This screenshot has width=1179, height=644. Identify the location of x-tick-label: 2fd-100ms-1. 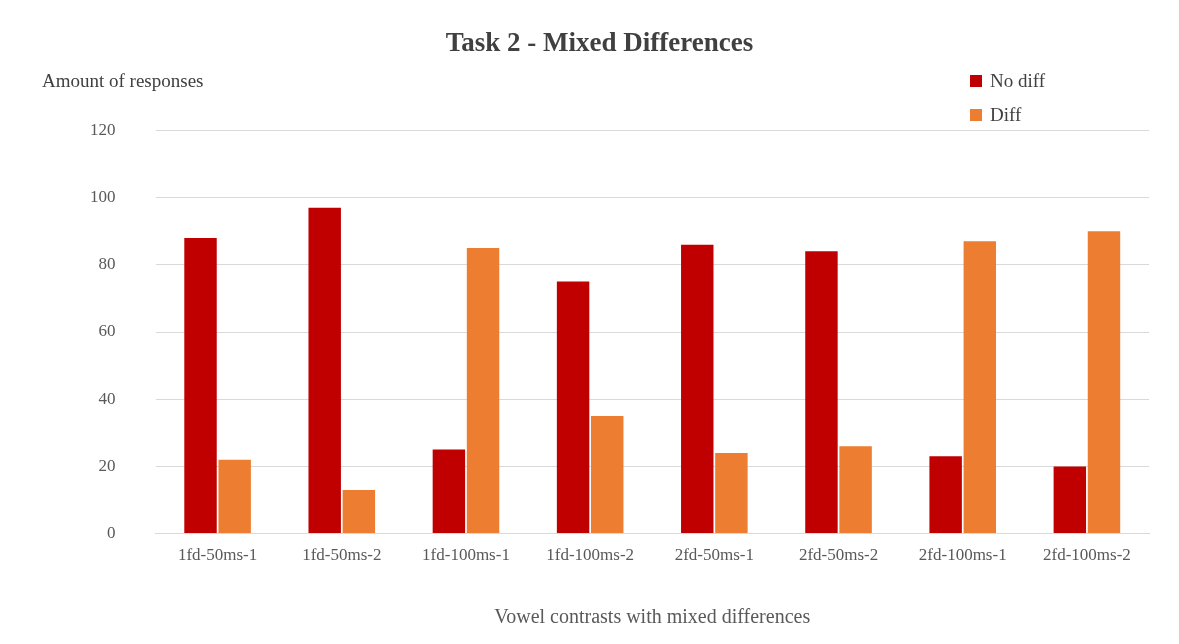
(962, 555).